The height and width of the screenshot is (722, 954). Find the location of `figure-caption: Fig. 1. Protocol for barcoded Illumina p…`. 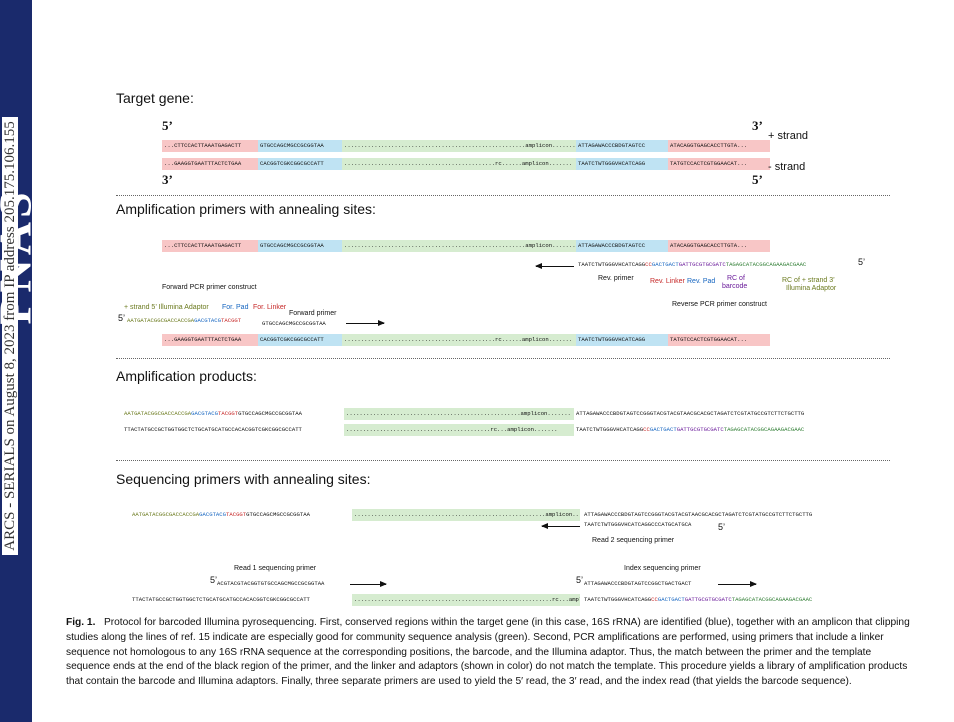

figure-caption: Fig. 1. Protocol for barcoded Illumina p… is located at coordinates (491, 653).